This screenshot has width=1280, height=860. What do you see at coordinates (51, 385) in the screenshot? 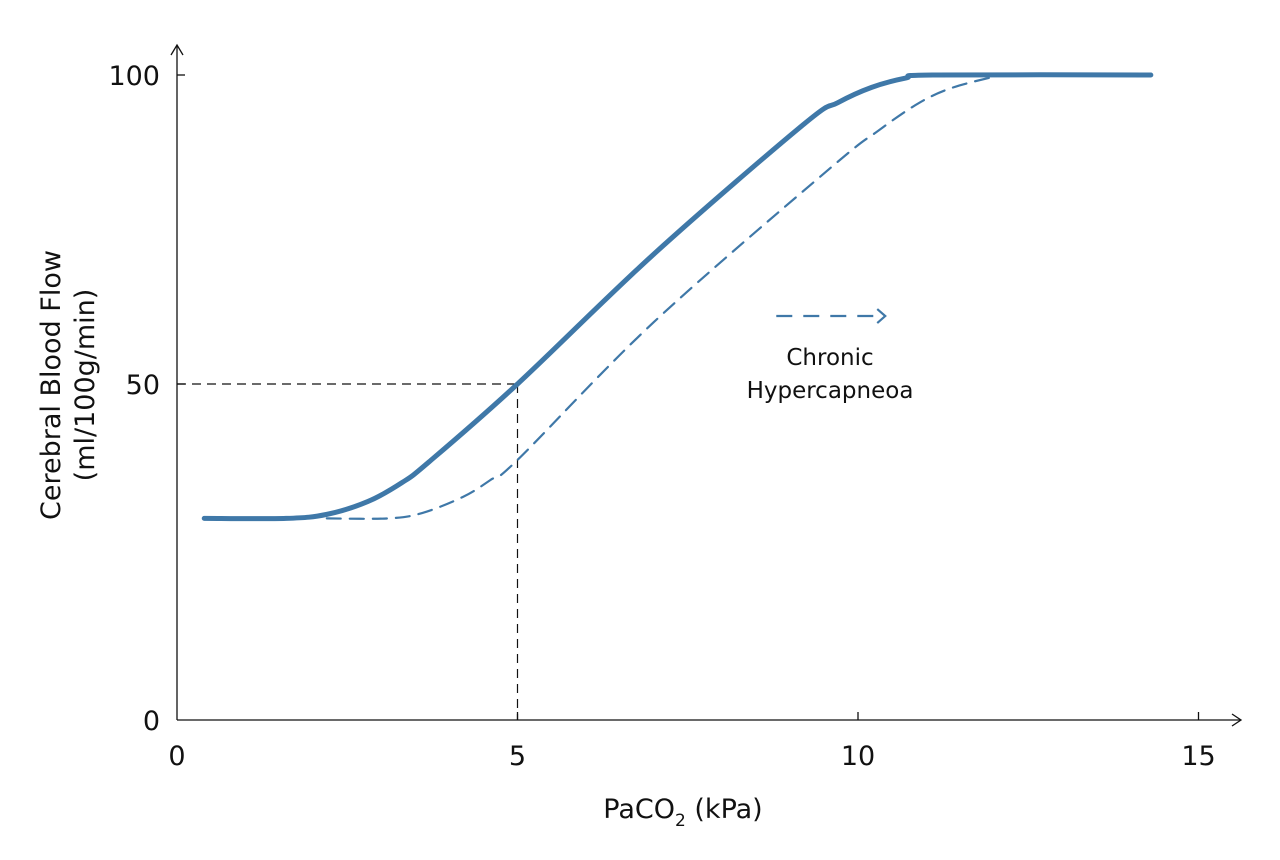
I see `y-axis-label-line1: Cerebral Blood Flow` at bounding box center [51, 385].